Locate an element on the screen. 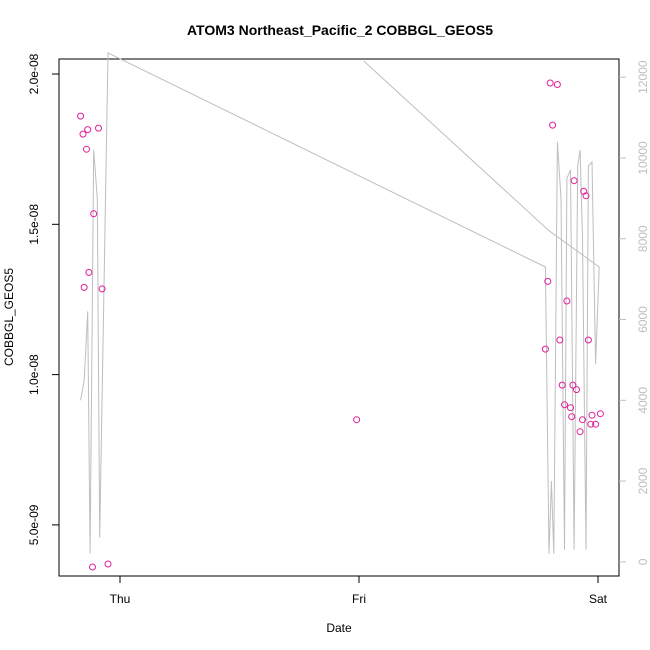 This screenshot has height=650, width=650. y-right-tick-label: 12000 is located at coordinates (643, 77).